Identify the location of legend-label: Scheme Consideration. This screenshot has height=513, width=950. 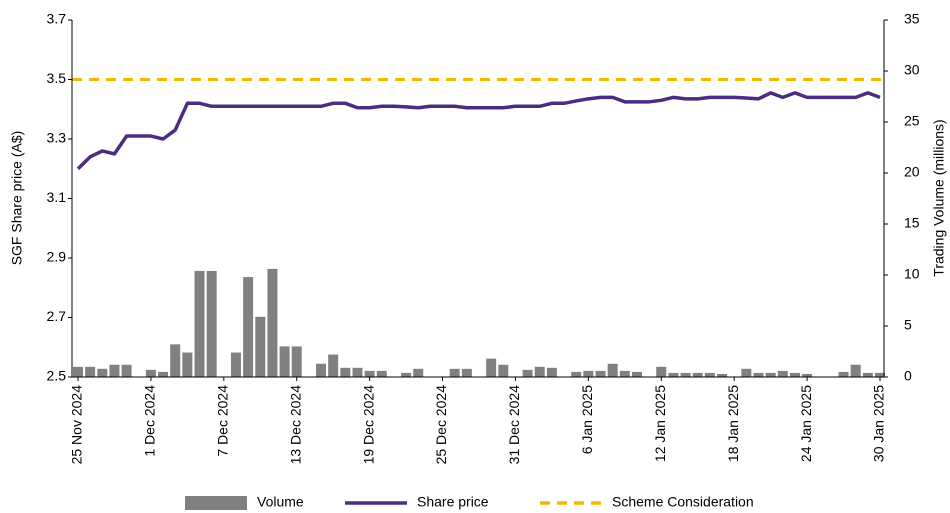
(683, 502).